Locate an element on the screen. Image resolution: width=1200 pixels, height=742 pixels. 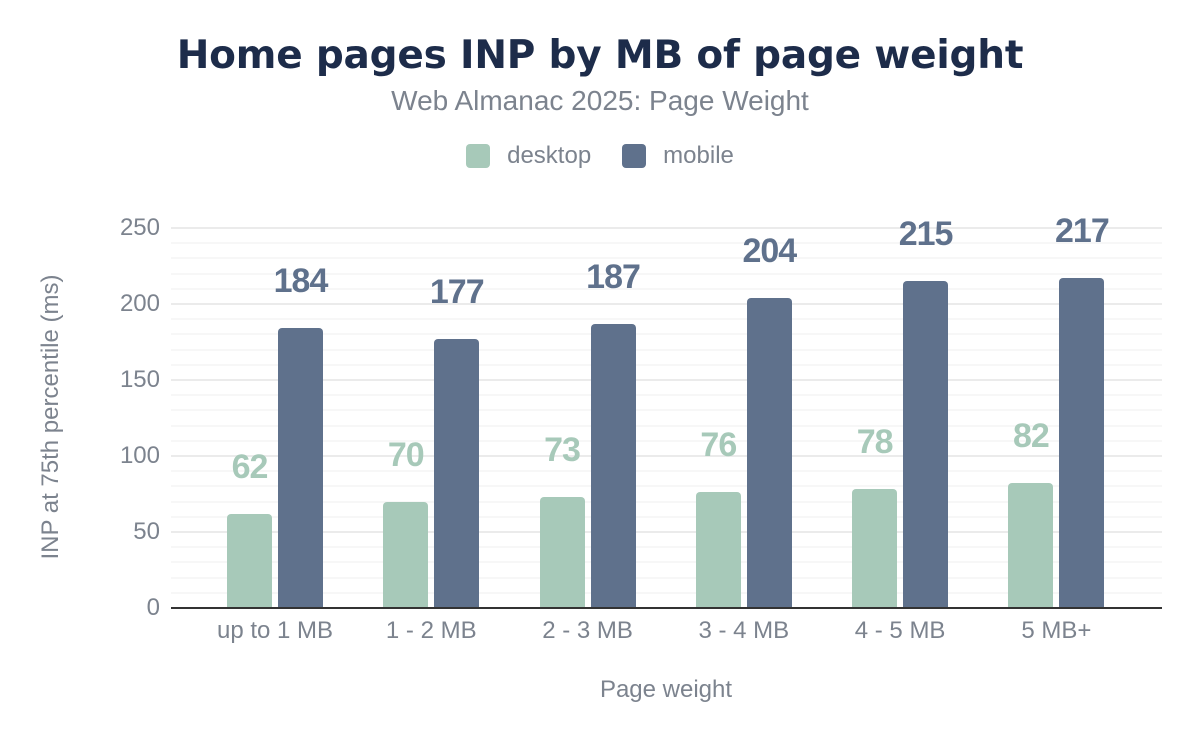
legend-swatch-desktop is located at coordinates (478, 156).